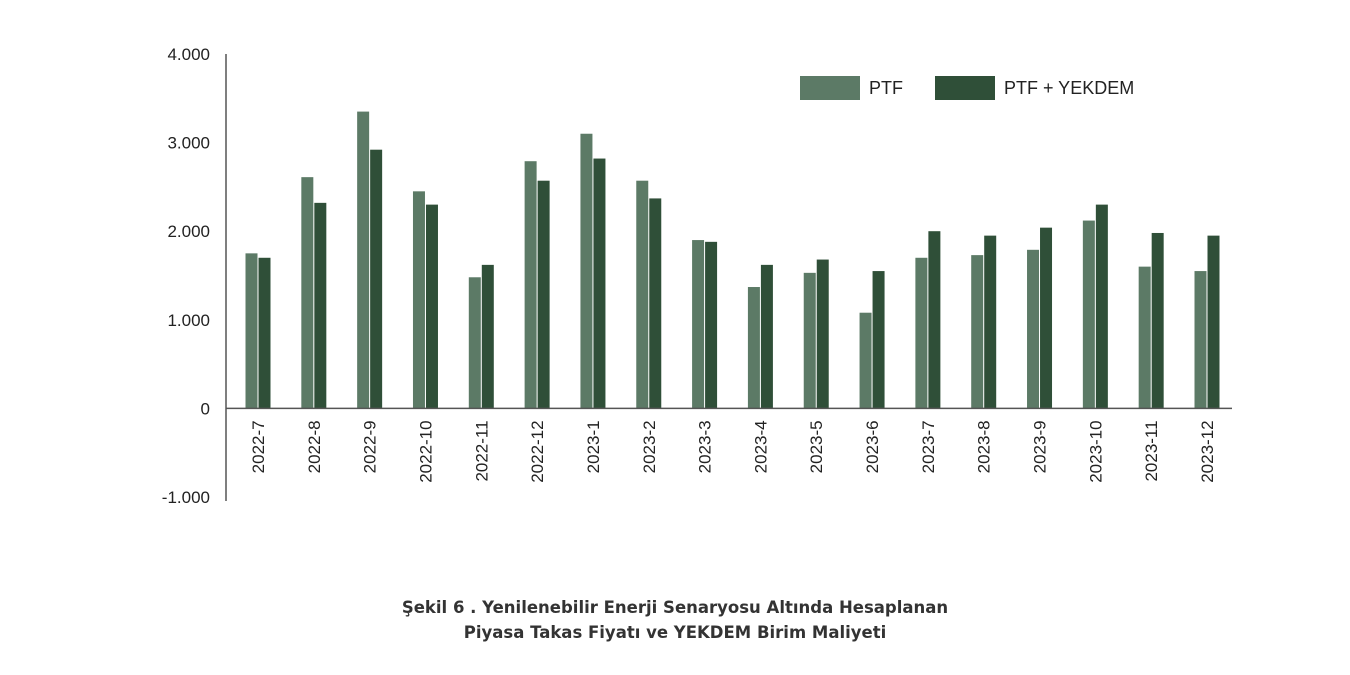 Image resolution: width=1350 pixels, height=675 pixels. Describe the element at coordinates (188, 54) in the screenshot. I see `y-tick-label: 4.000` at that location.